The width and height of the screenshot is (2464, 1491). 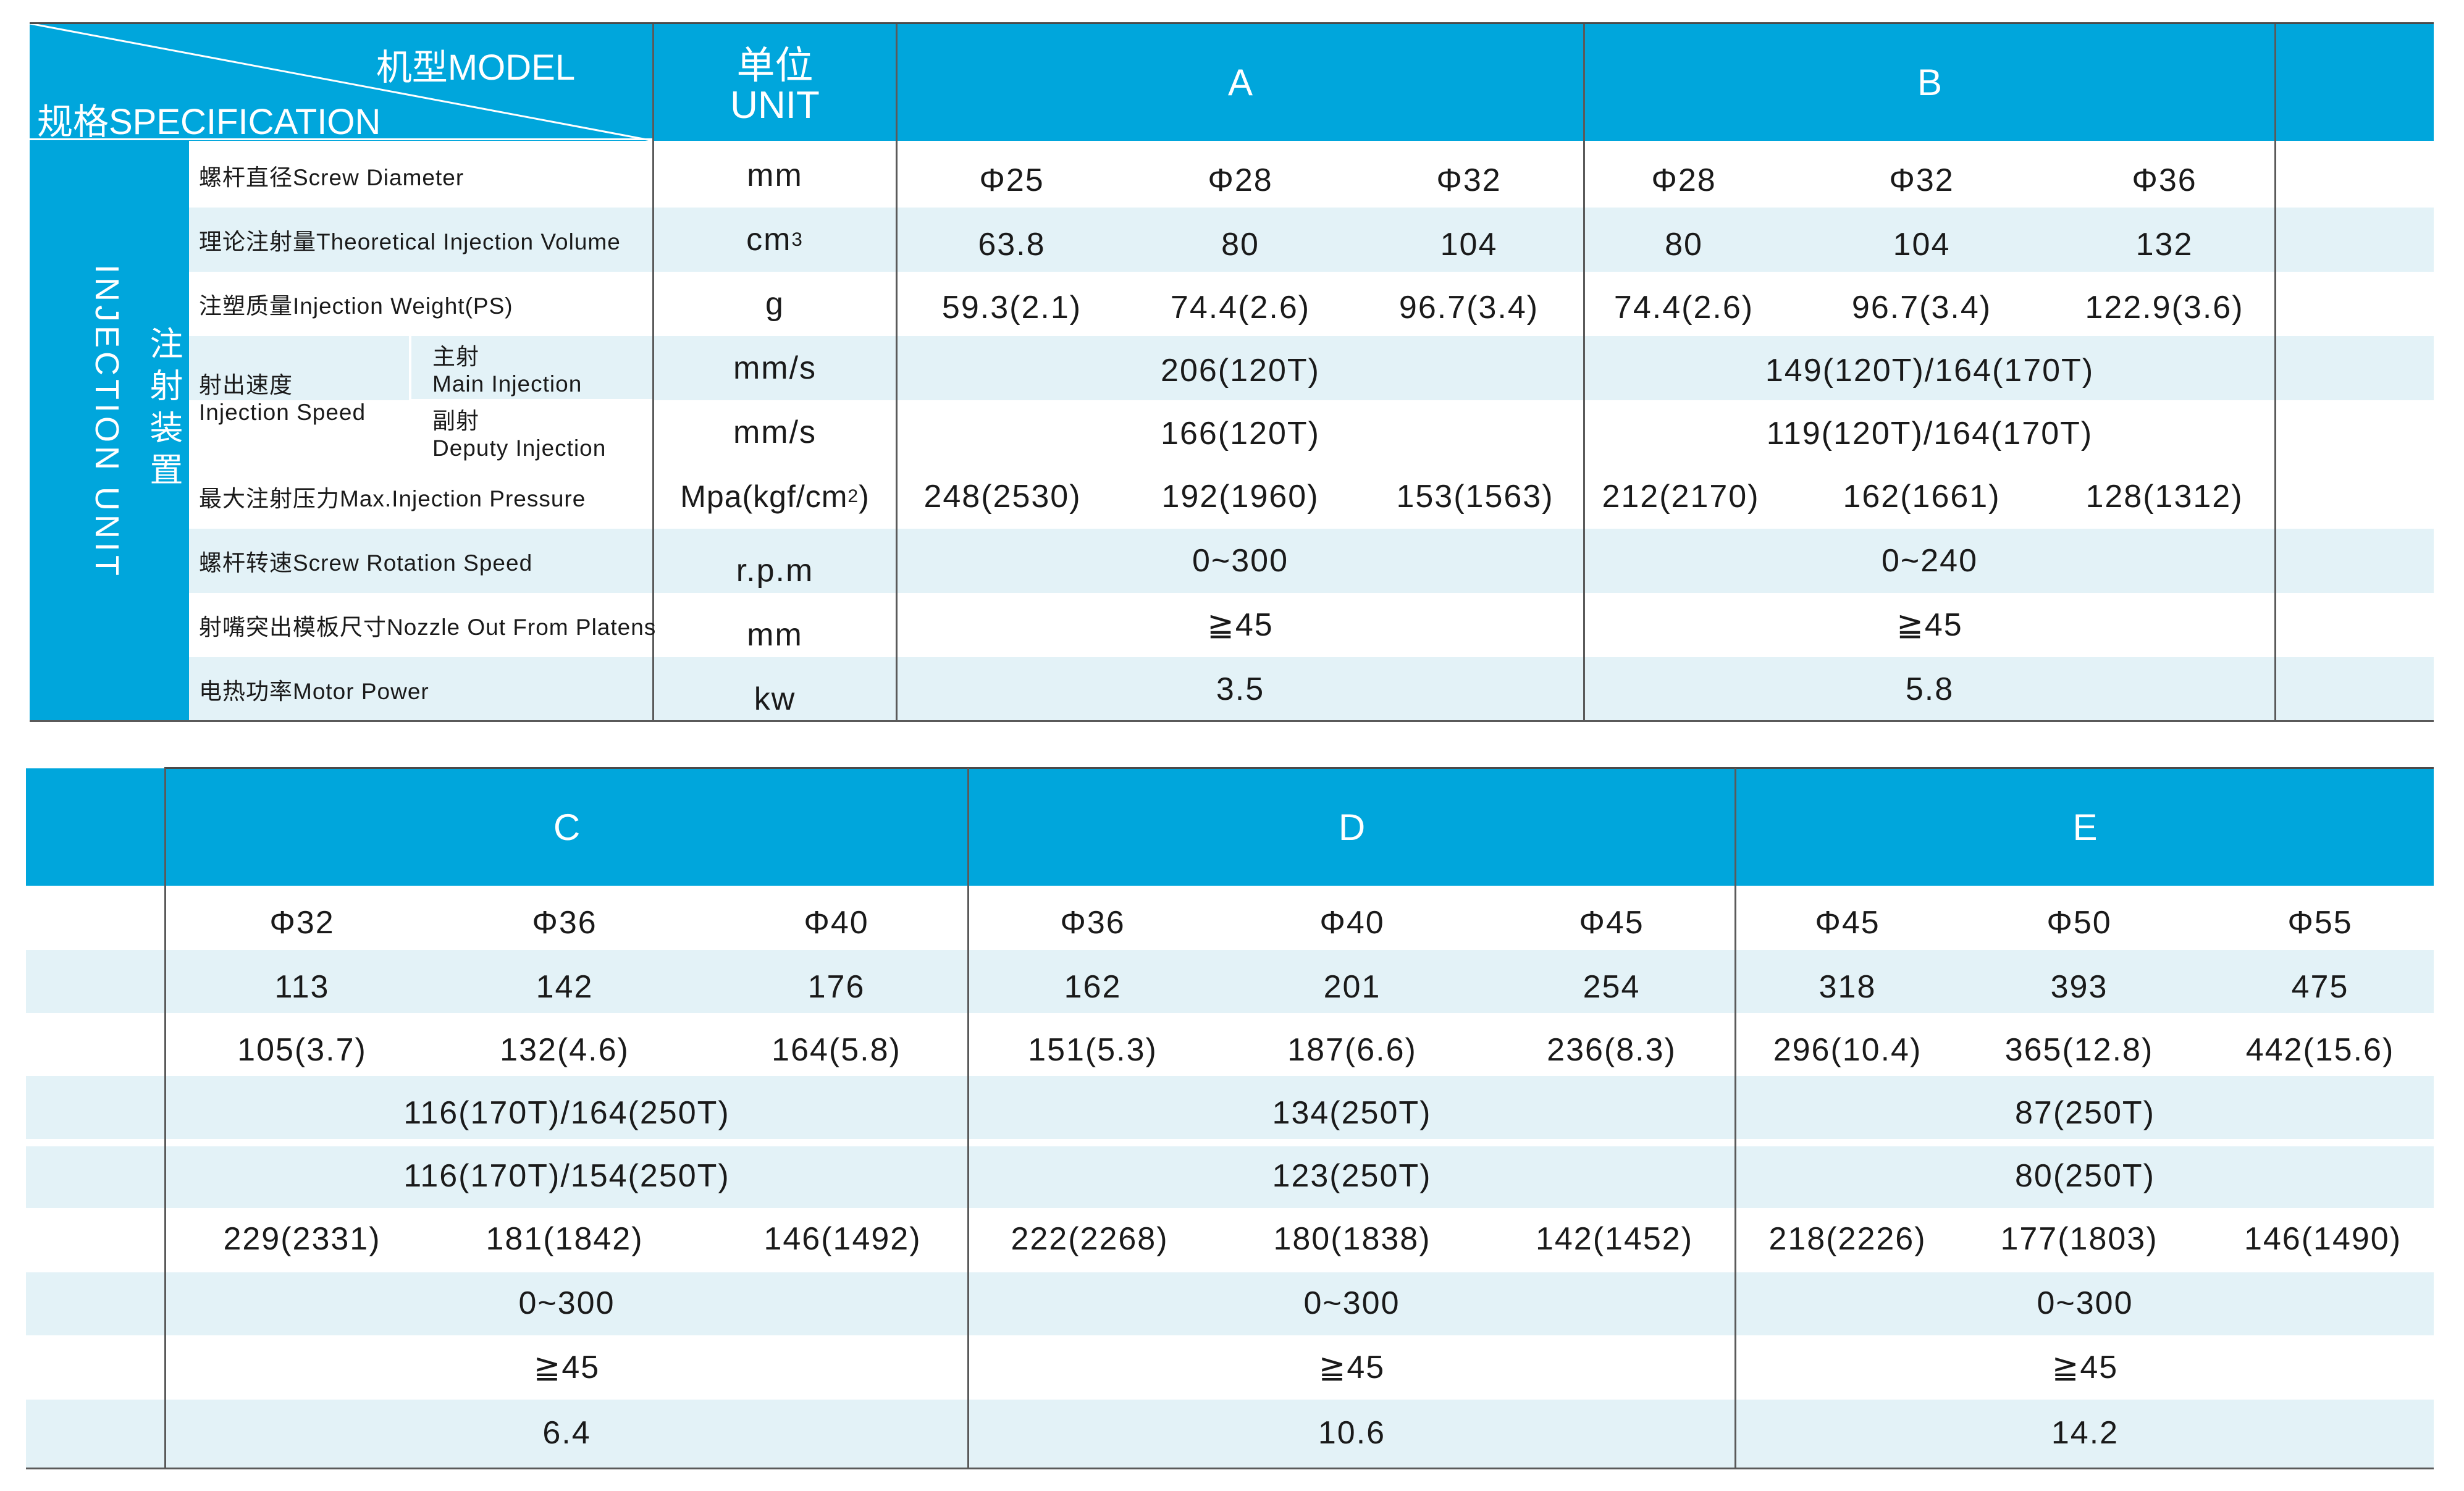 What do you see at coordinates (1684, 180) in the screenshot?
I see `b-diameter-1: Φ28` at bounding box center [1684, 180].